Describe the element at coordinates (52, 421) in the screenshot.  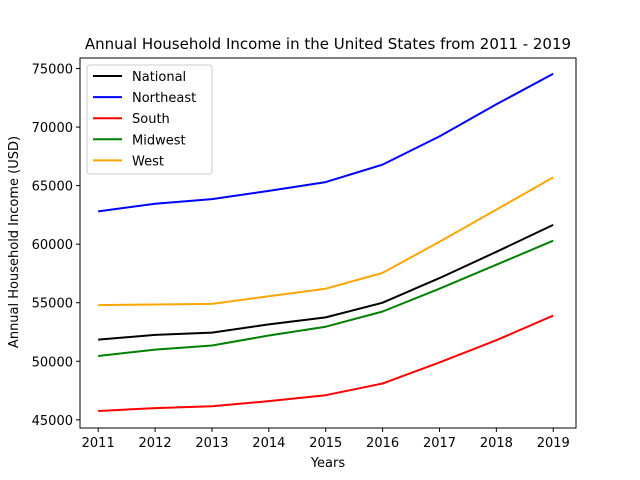
I see `y-tick-label: 45000` at that location.